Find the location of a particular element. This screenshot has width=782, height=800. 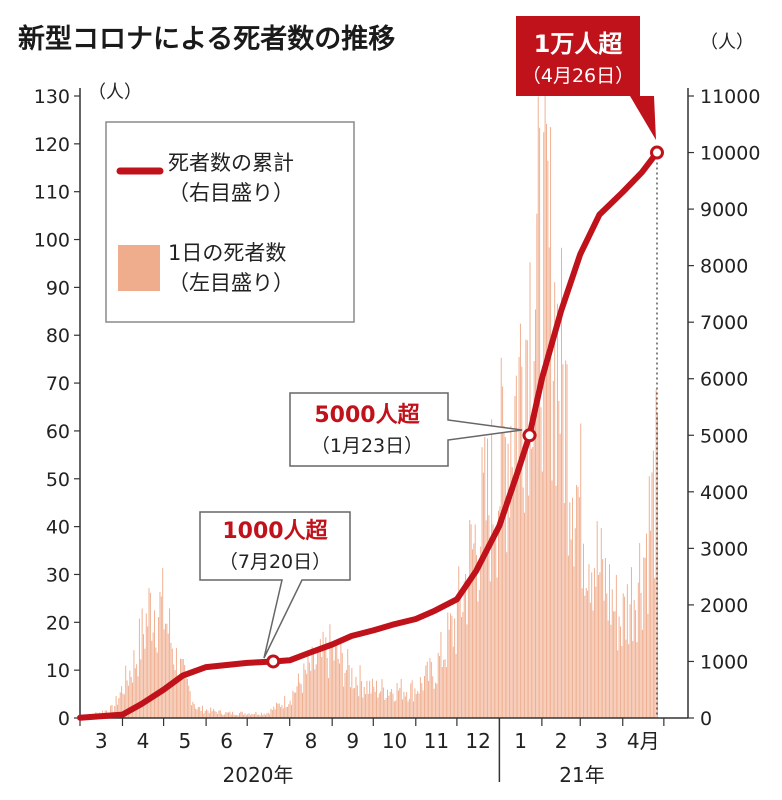

left-tick-label: 110 is located at coordinates (52, 193).